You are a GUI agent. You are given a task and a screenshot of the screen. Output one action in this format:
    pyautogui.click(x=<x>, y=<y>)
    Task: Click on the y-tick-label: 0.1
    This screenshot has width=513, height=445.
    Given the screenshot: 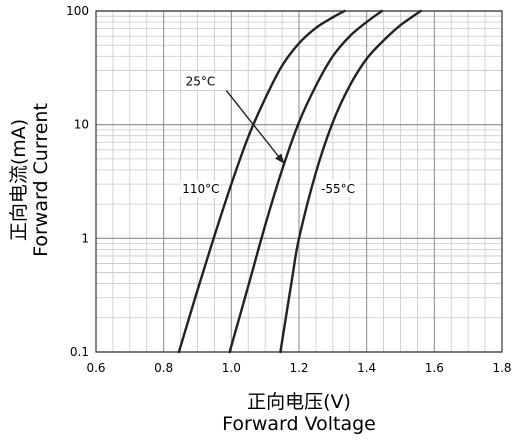 What is the action you would take?
    pyautogui.click(x=79, y=352)
    